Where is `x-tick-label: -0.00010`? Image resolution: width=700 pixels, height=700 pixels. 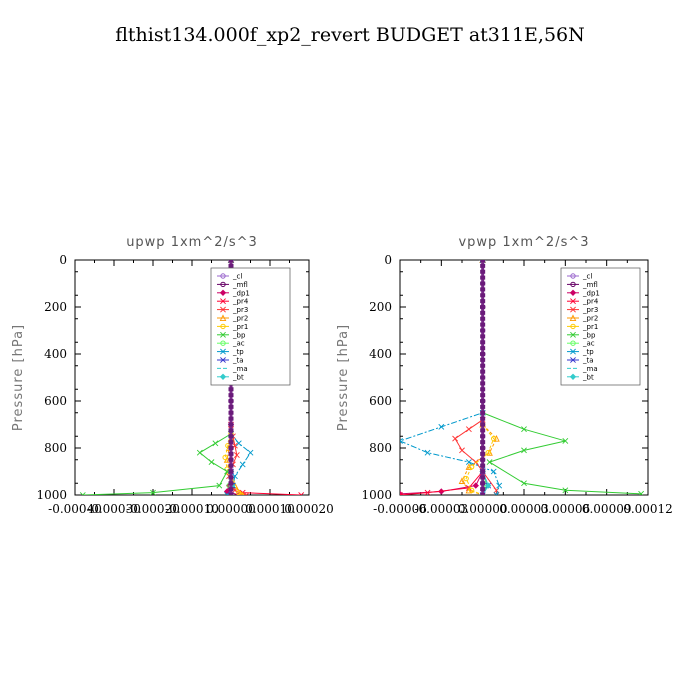 x-tick-label: -0.00010 is located at coordinates (192, 509).